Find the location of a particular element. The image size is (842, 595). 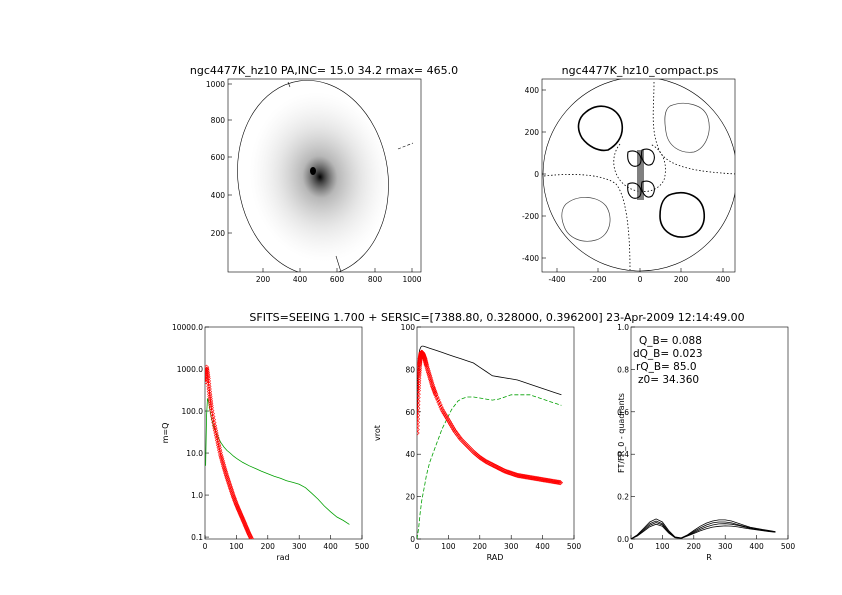

panel1-frame is located at coordinates (324, 175).